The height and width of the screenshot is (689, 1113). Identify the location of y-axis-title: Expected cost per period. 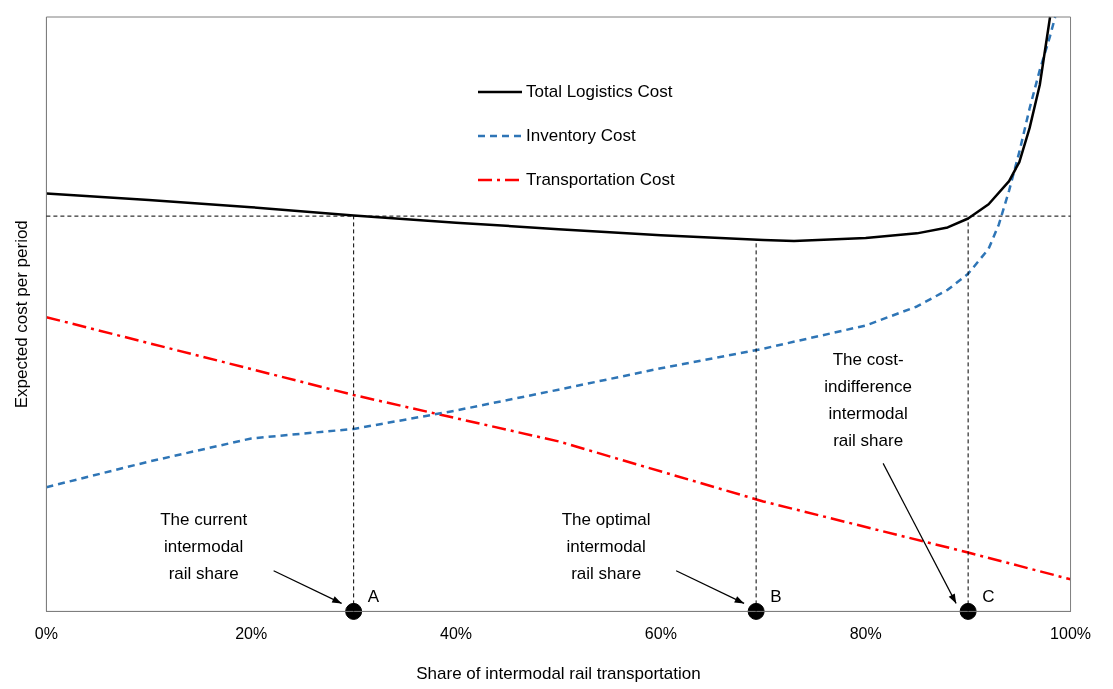
(21, 314).